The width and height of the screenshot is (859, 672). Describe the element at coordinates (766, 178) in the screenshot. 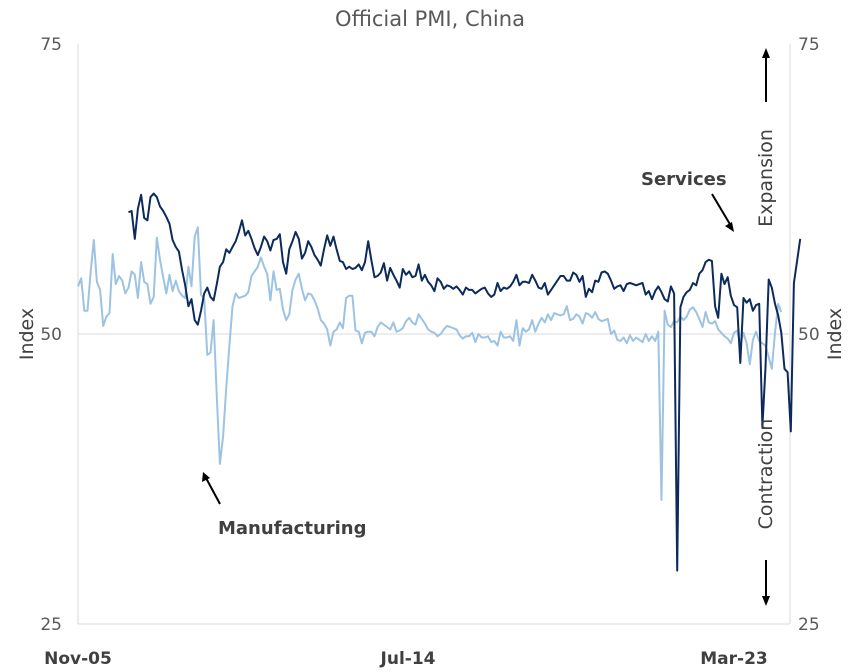

I see `expansion-label: Expansion` at that location.